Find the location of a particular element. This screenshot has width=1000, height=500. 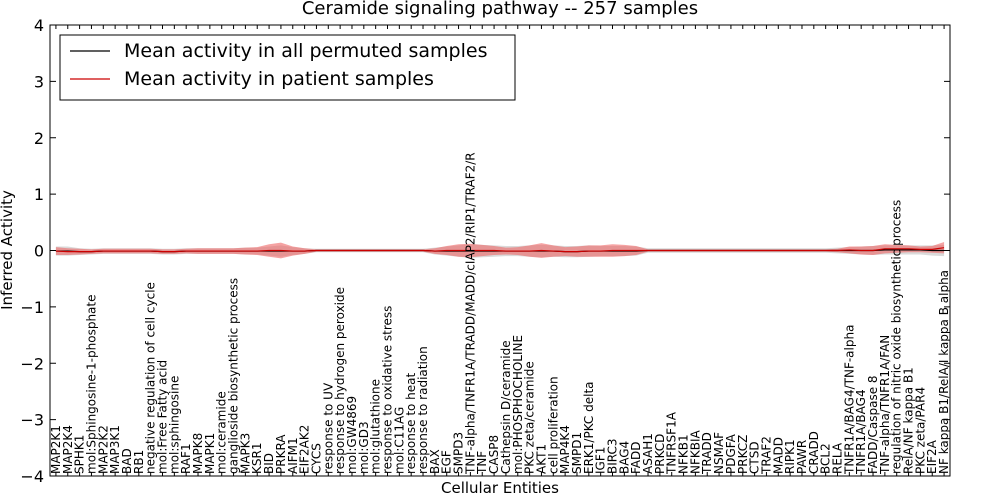

entity-label: mol:sphingosine is located at coordinates (174, 425).